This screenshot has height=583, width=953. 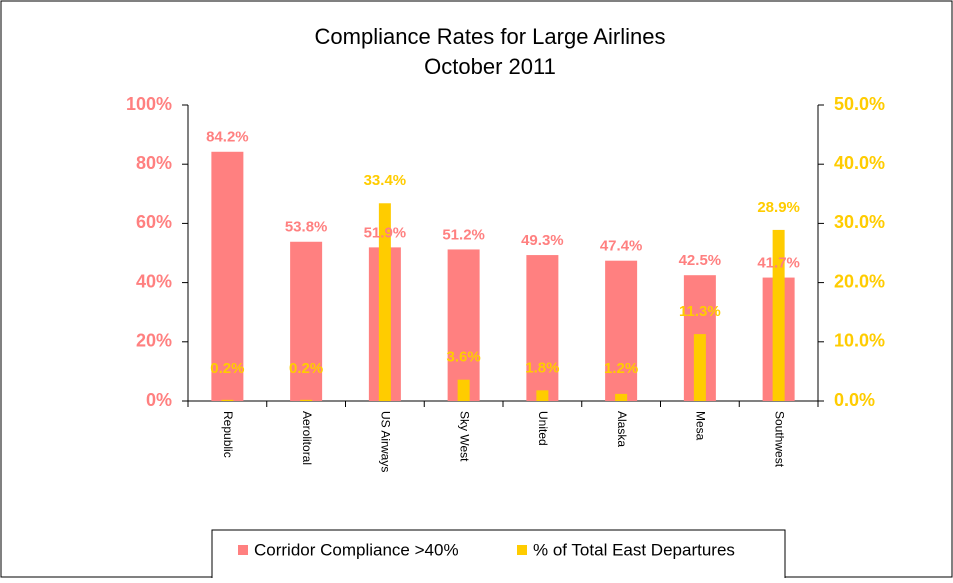 What do you see at coordinates (154, 222) in the screenshot?
I see `y-tick-label: 60%` at bounding box center [154, 222].